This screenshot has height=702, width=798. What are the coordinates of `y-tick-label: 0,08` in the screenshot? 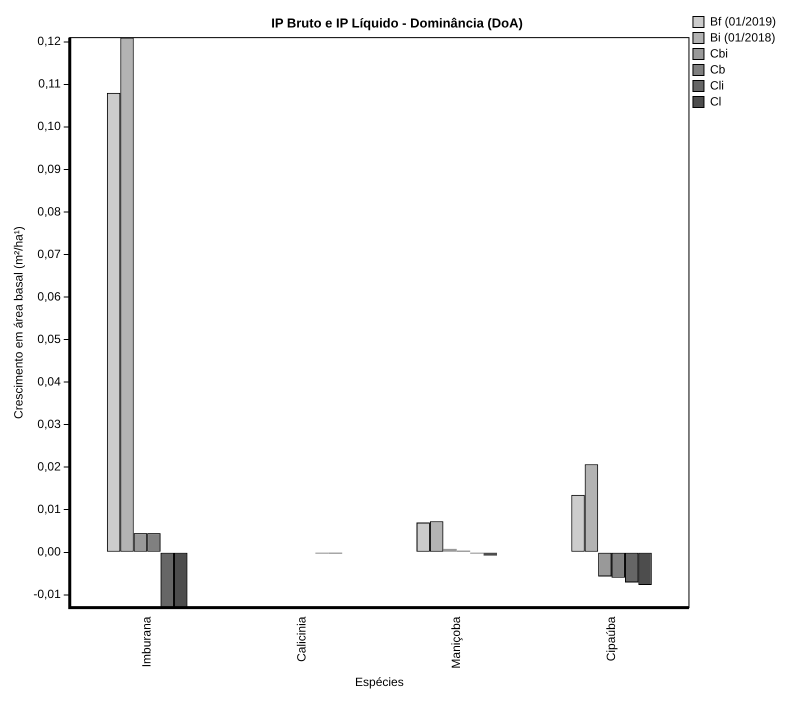 It's located at (49, 211).